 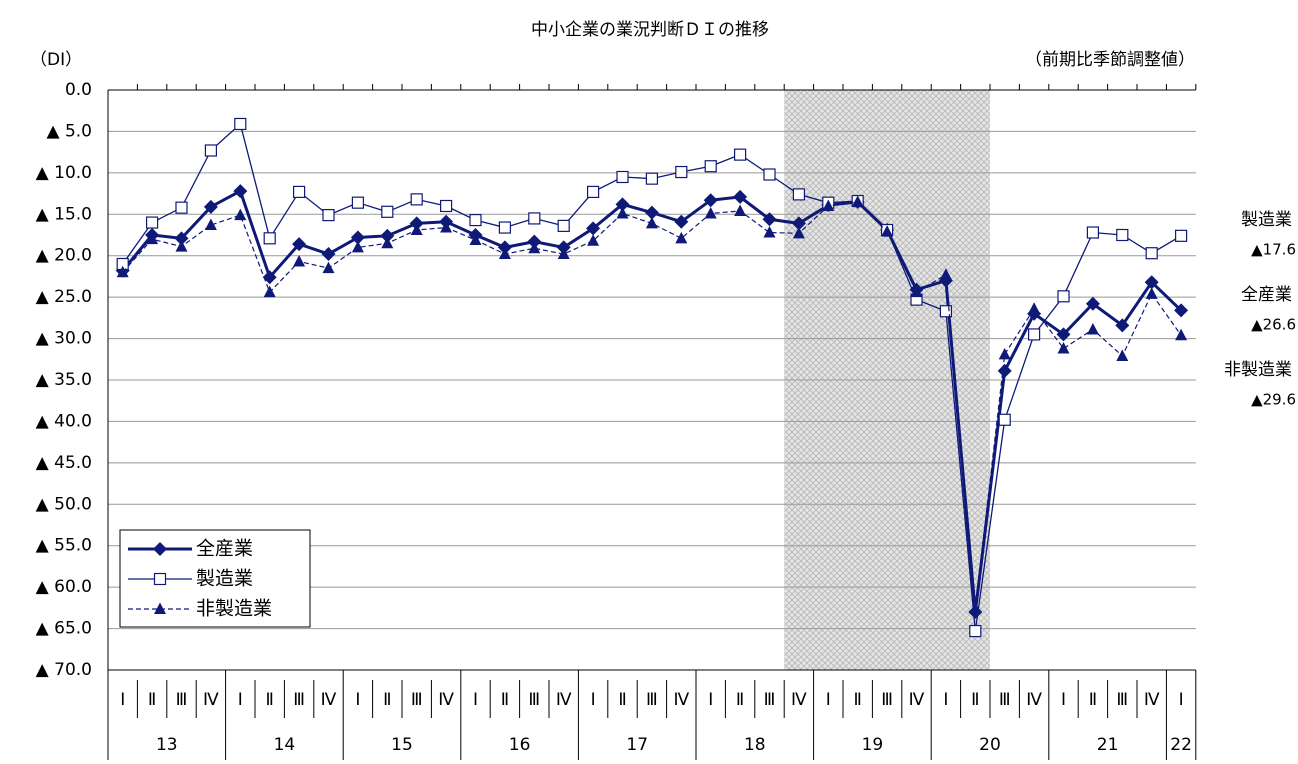 I want to click on y-tick-label: ▲ 15.0, so click(x=64, y=214).